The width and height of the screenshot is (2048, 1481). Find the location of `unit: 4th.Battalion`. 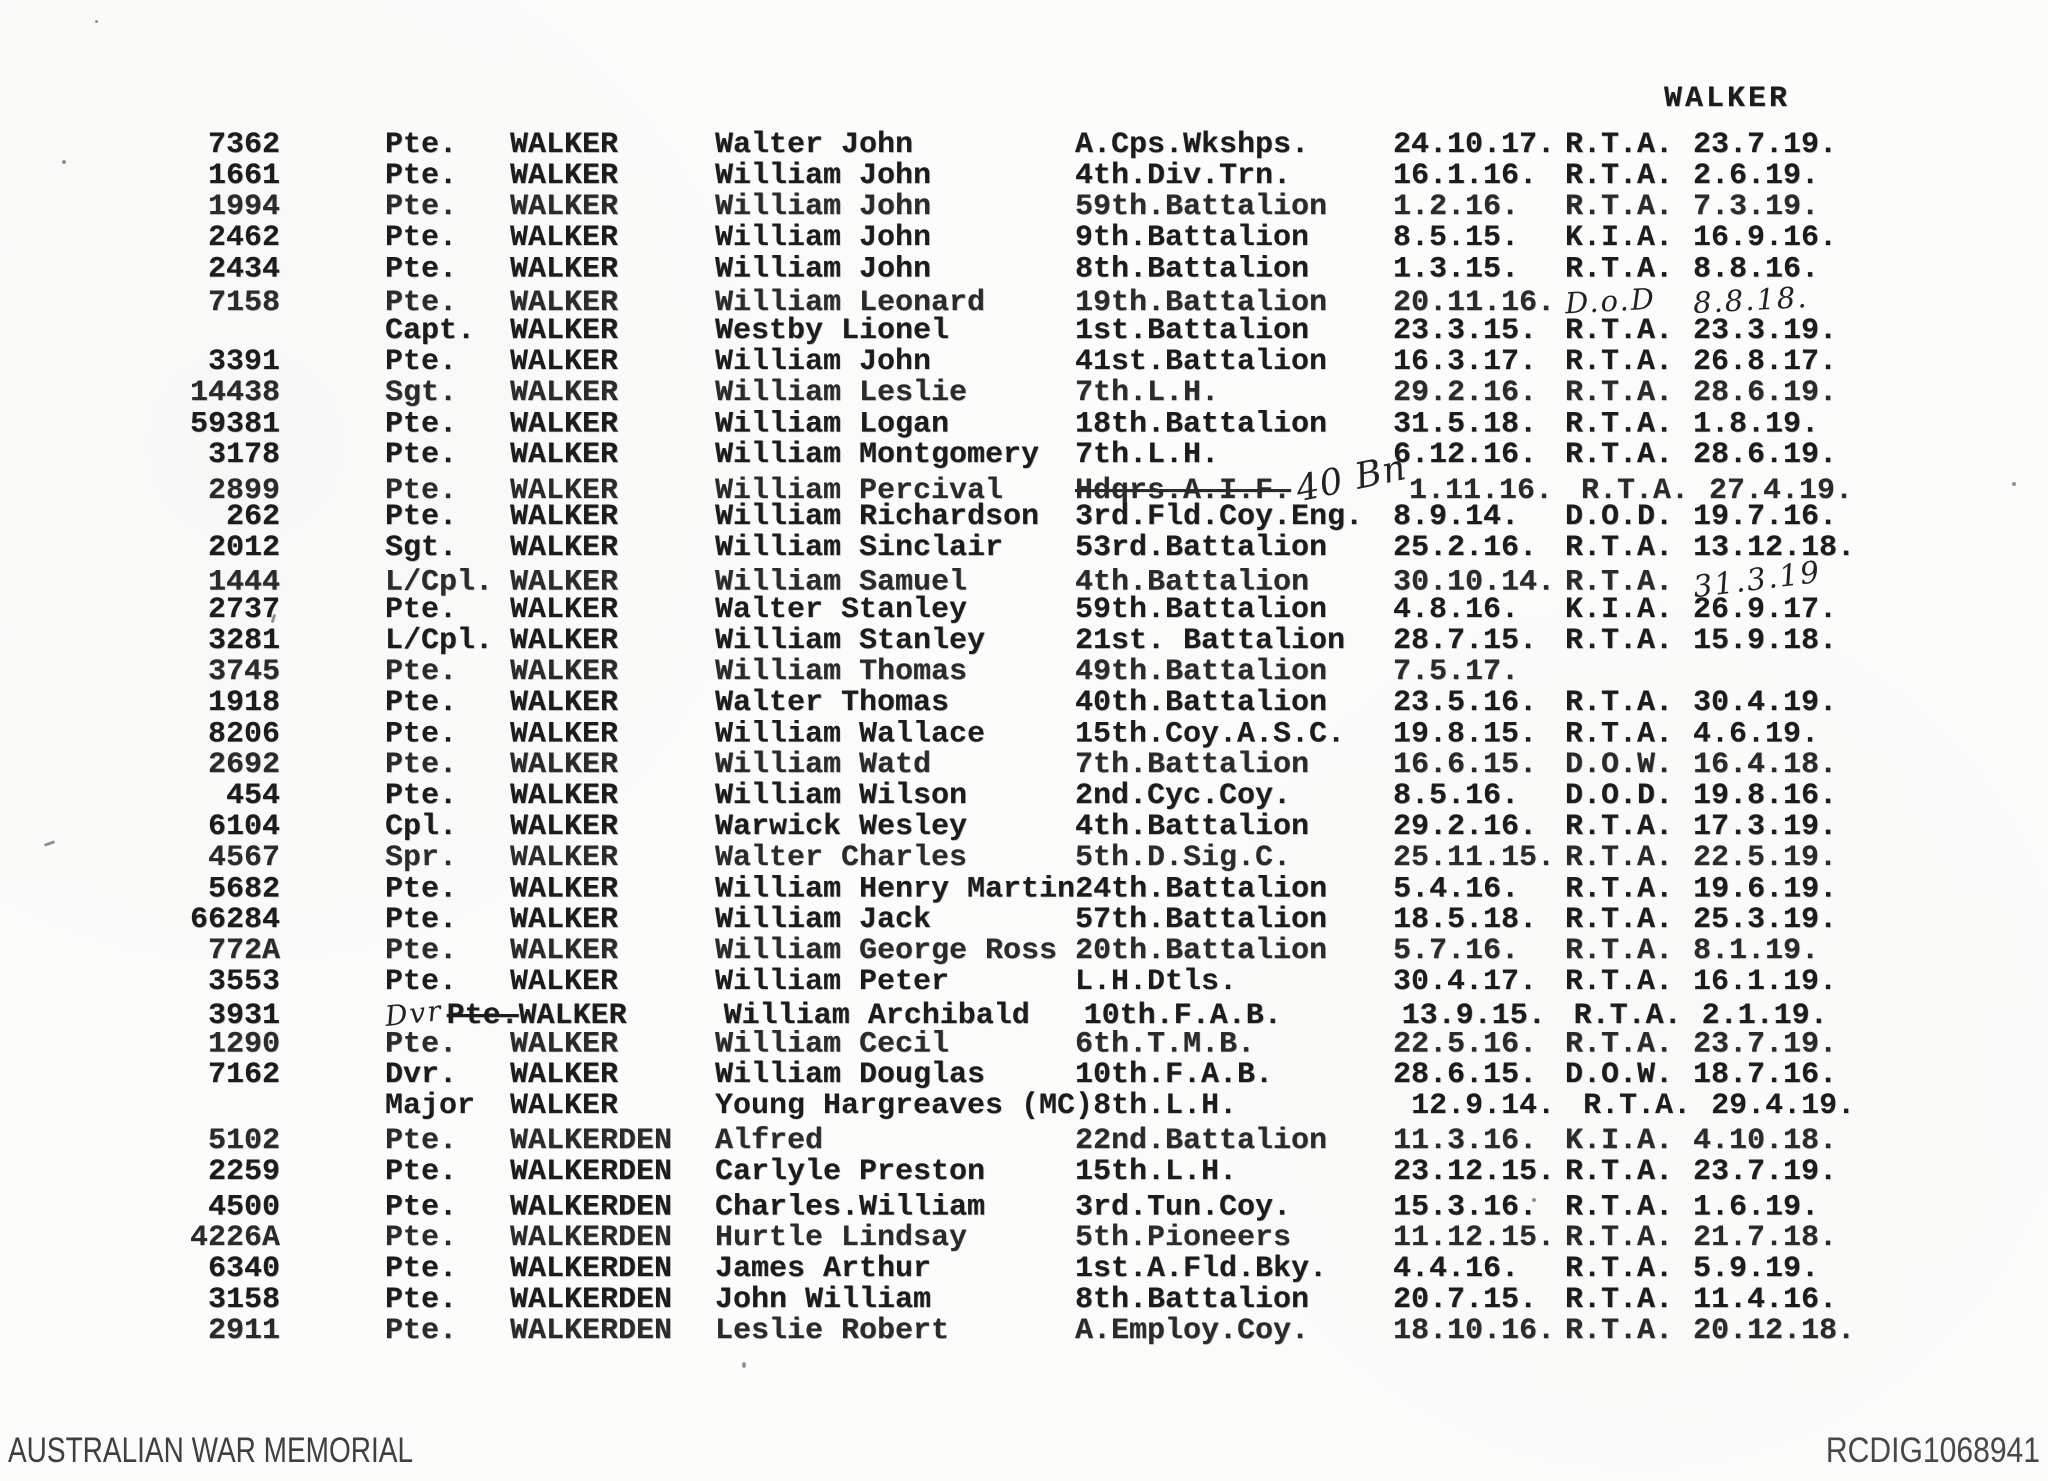

unit: 4th.Battalion is located at coordinates (1192, 582).